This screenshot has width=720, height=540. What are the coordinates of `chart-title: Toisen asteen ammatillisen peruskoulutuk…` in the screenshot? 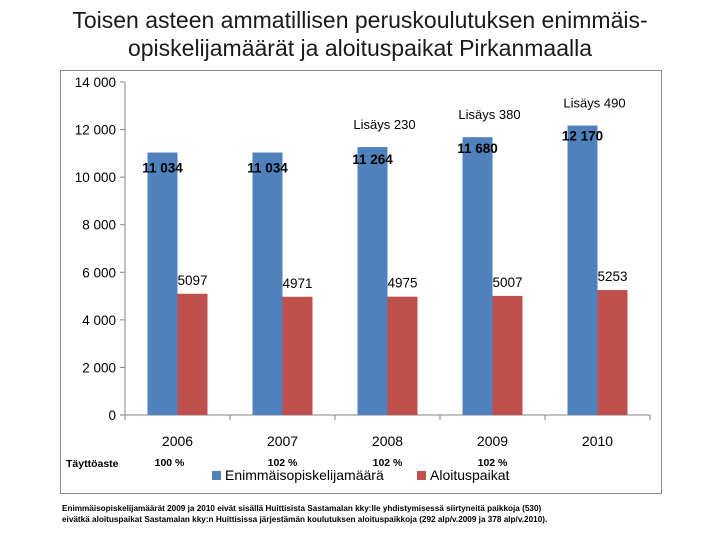 It's located at (360, 34).